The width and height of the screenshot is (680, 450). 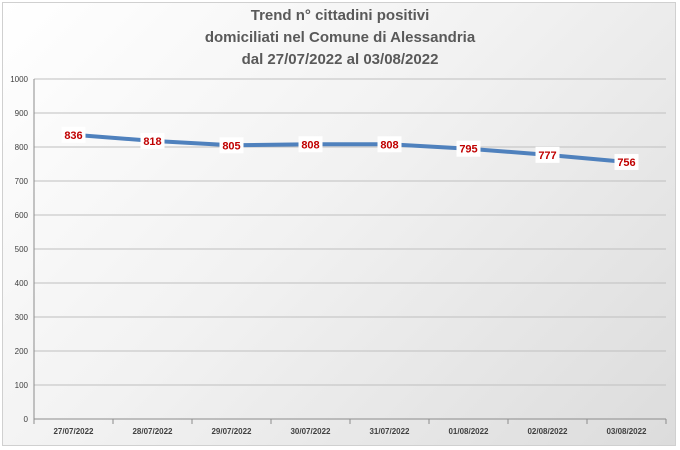 I want to click on chart-title-line-2: domiciliati nel Comune di Alessandria, so click(x=340, y=37).